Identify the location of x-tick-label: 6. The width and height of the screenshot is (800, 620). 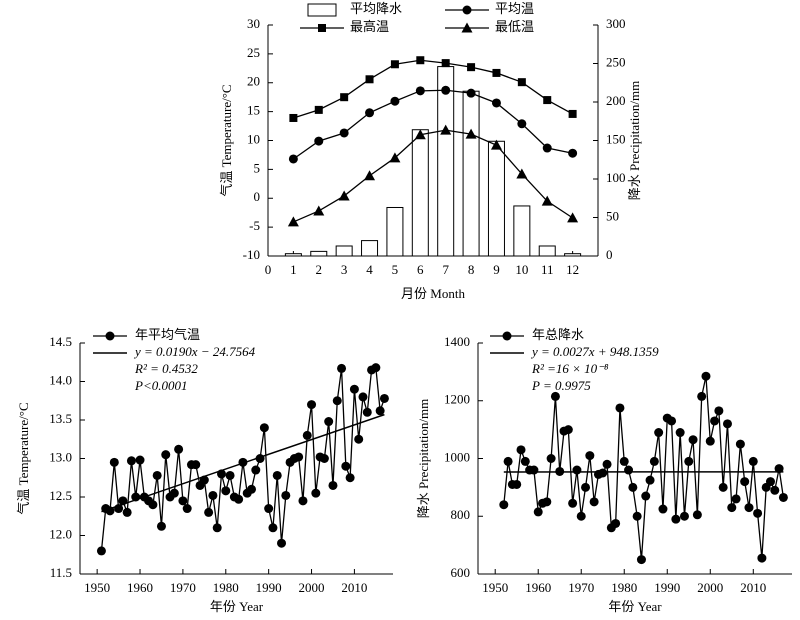
(420, 269).